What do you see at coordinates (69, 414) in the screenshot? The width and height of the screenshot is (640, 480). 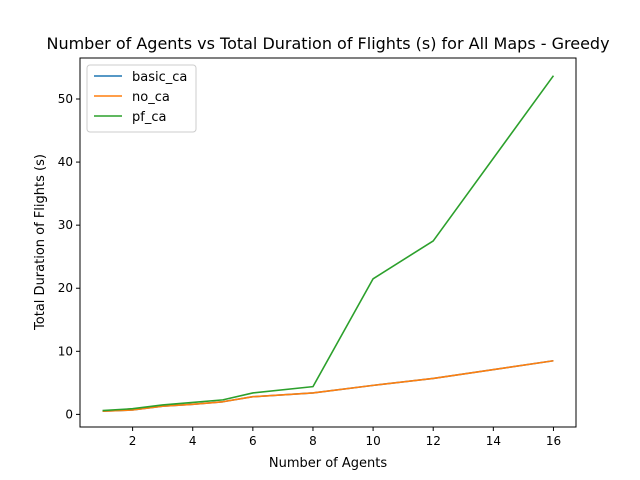 I see `y-tick-label: 0` at bounding box center [69, 414].